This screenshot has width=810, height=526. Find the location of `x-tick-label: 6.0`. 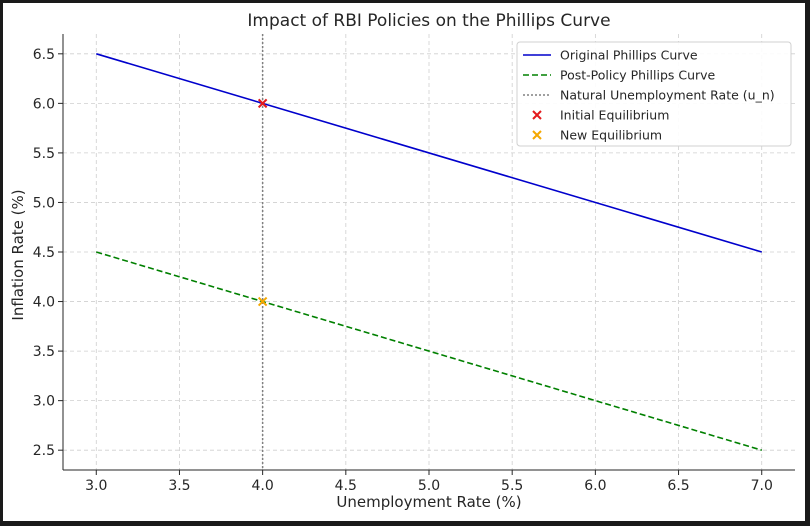

x-tick-label: 6.0 is located at coordinates (595, 486).